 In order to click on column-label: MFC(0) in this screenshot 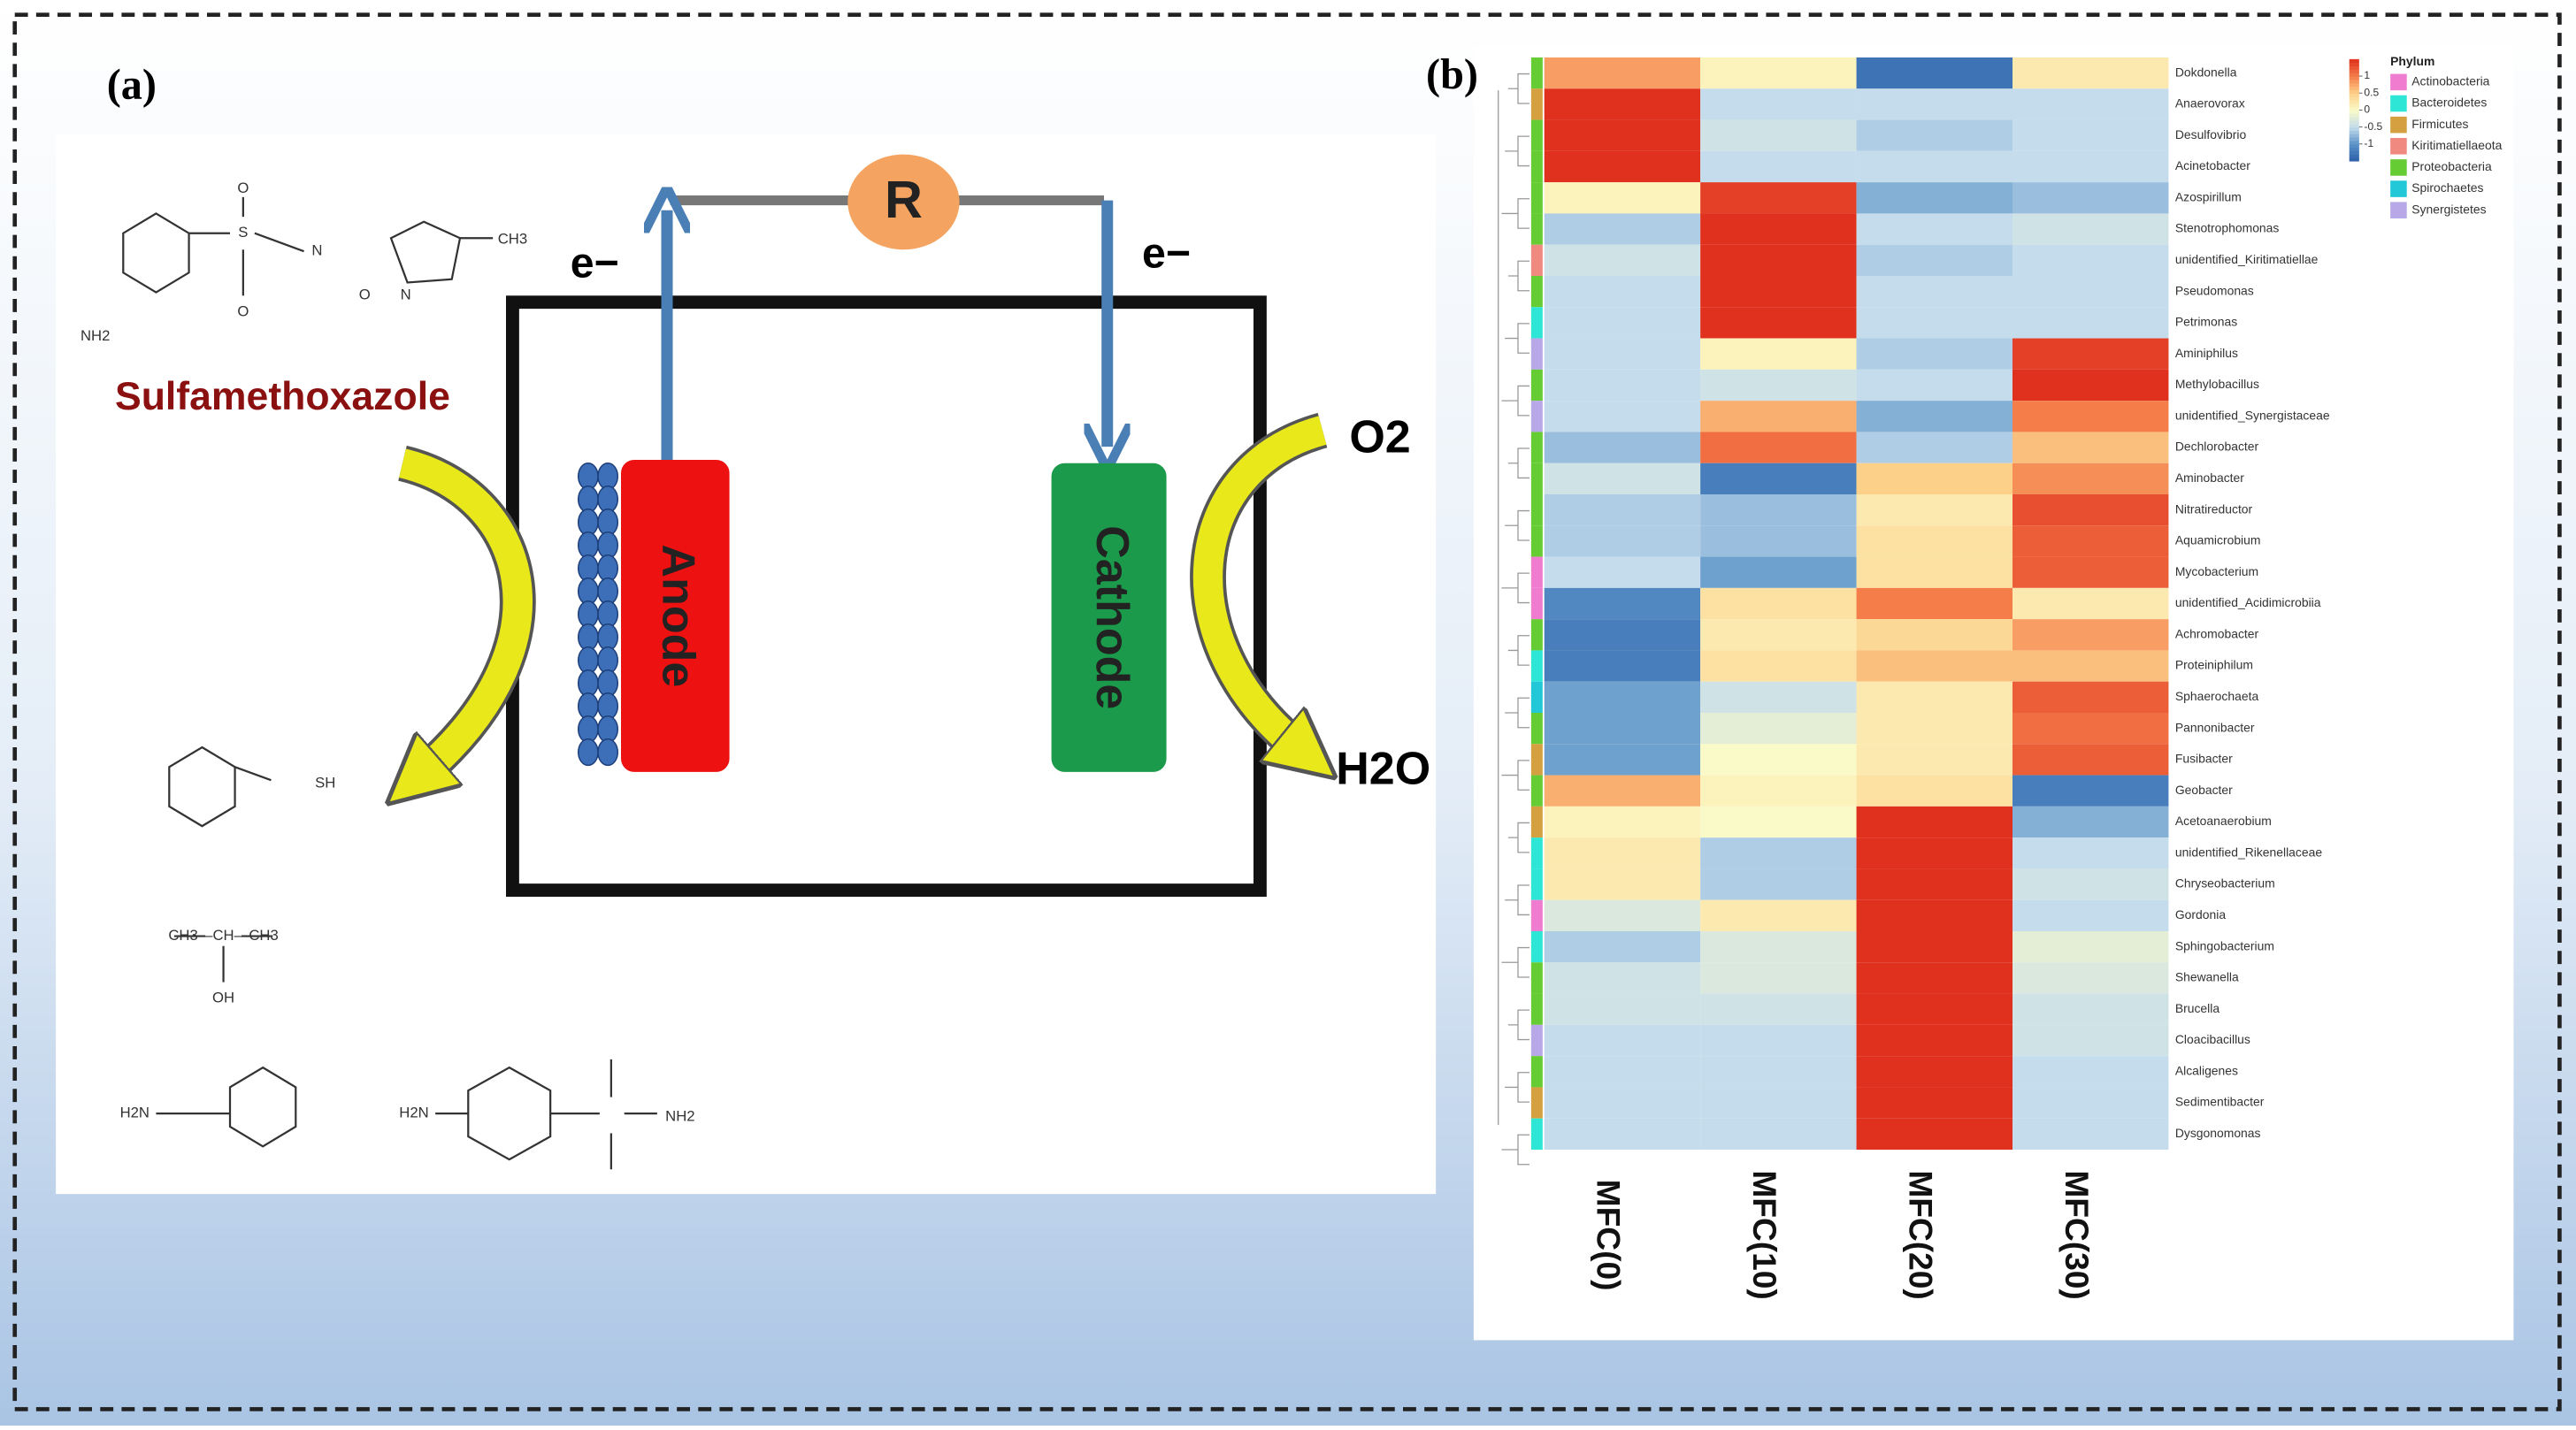, I will do `click(1609, 1235)`.